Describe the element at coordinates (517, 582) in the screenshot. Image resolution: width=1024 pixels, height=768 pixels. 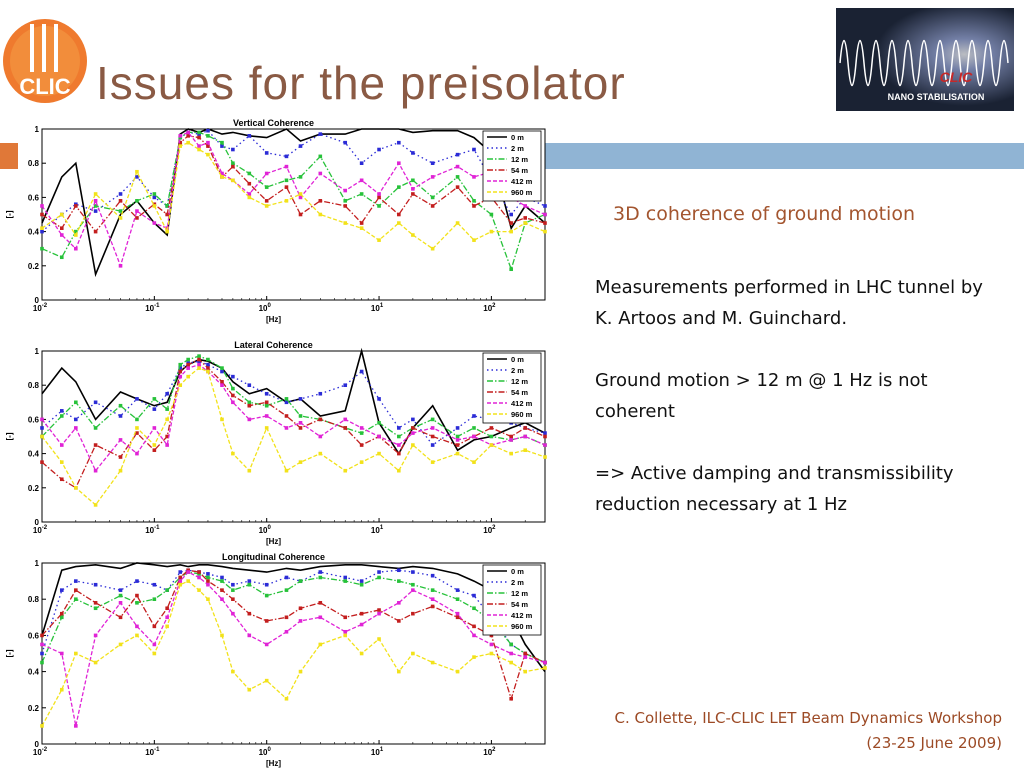
I see `legend-label: 2 m` at that location.